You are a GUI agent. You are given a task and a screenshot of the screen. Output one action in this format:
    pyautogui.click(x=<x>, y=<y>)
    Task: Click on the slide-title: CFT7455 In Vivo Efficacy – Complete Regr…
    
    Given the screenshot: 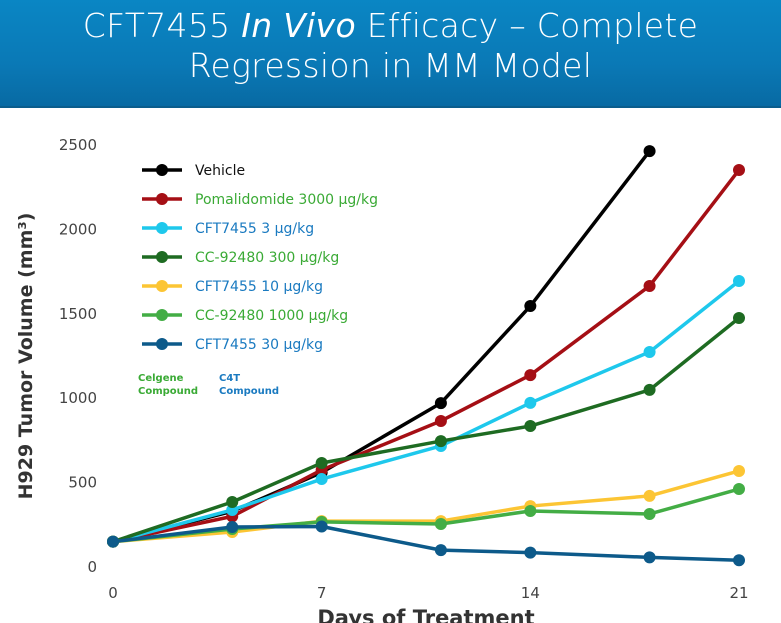 What is the action you would take?
    pyautogui.click(x=390, y=43)
    